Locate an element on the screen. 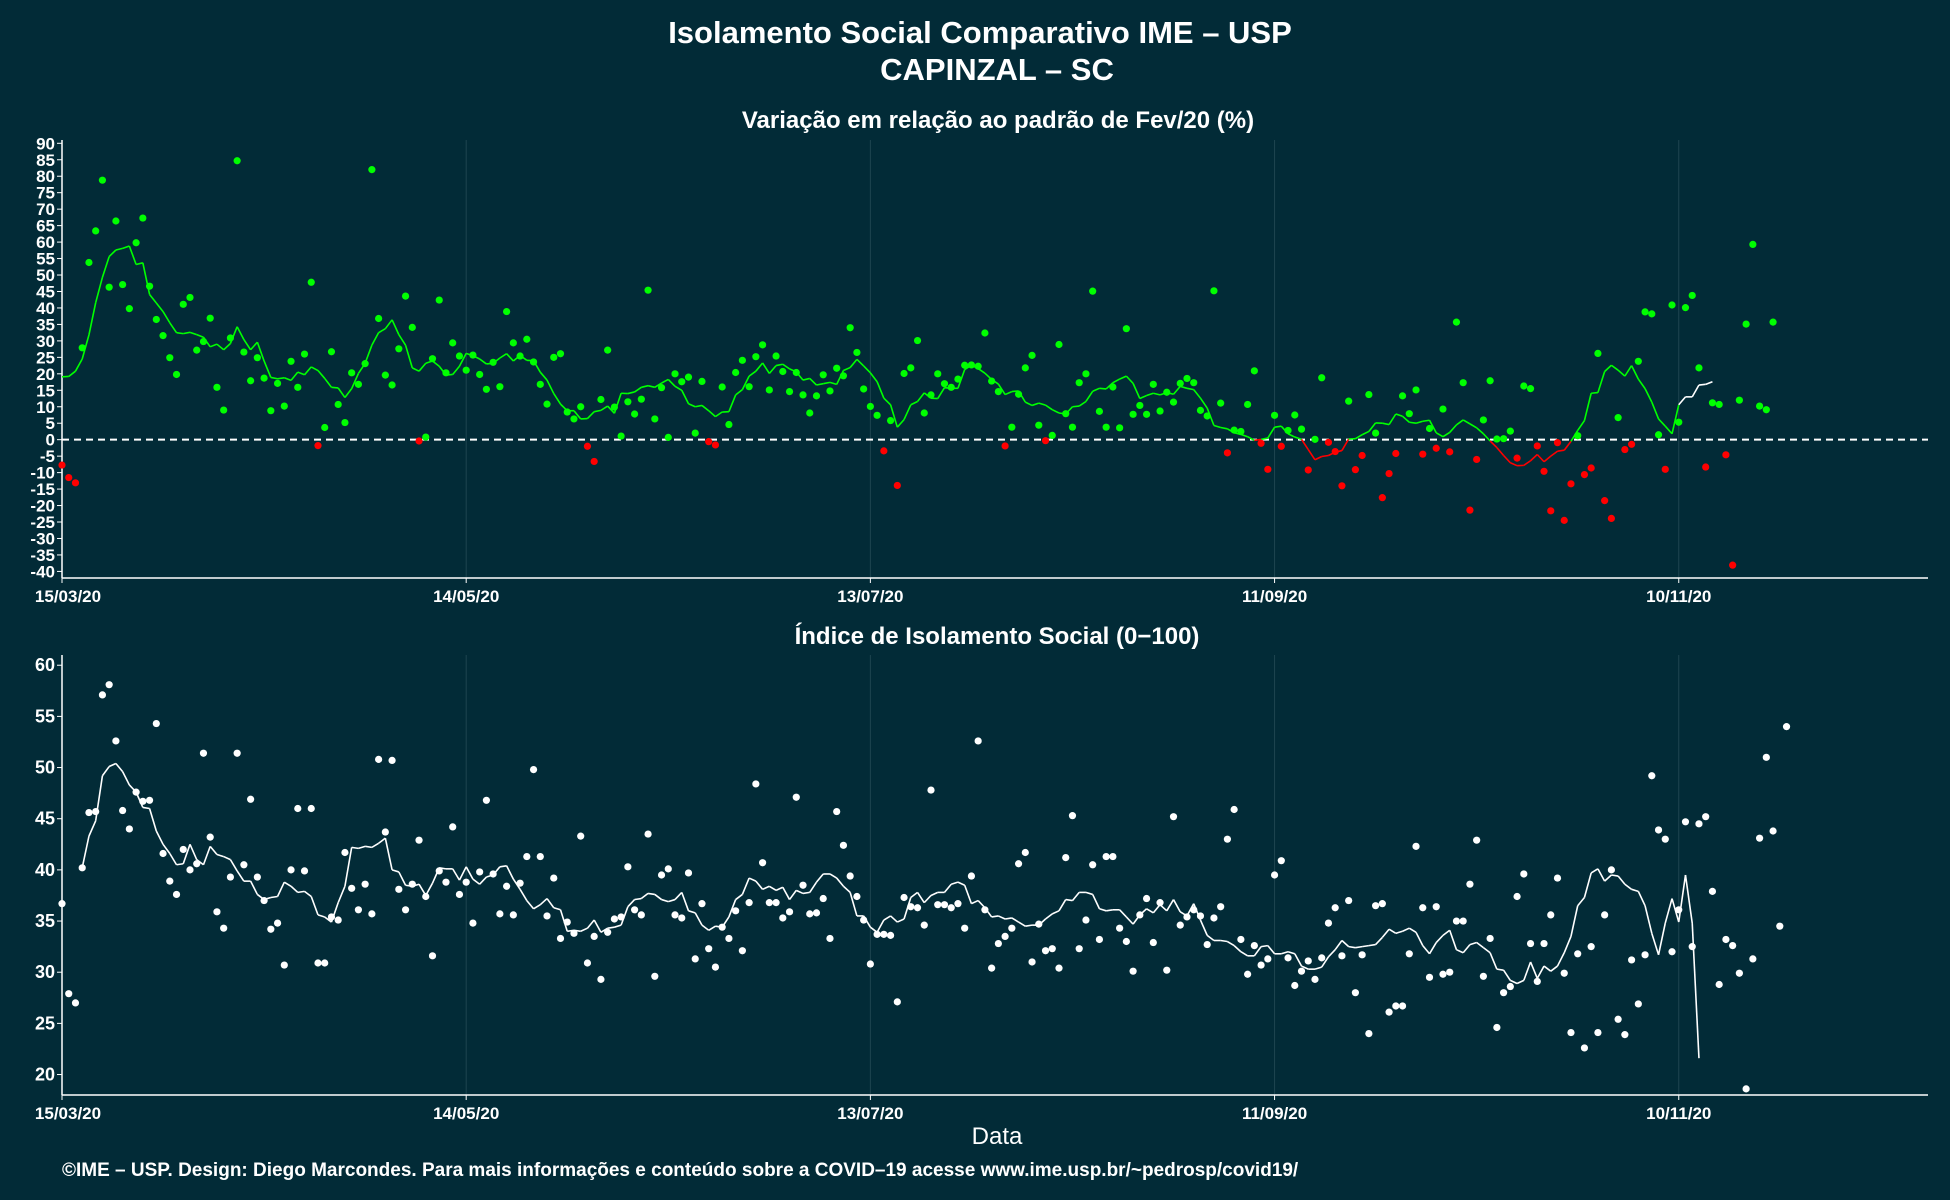 The height and width of the screenshot is (1200, 1950). variation-y-tick-label: -35 is located at coordinates (42, 555).